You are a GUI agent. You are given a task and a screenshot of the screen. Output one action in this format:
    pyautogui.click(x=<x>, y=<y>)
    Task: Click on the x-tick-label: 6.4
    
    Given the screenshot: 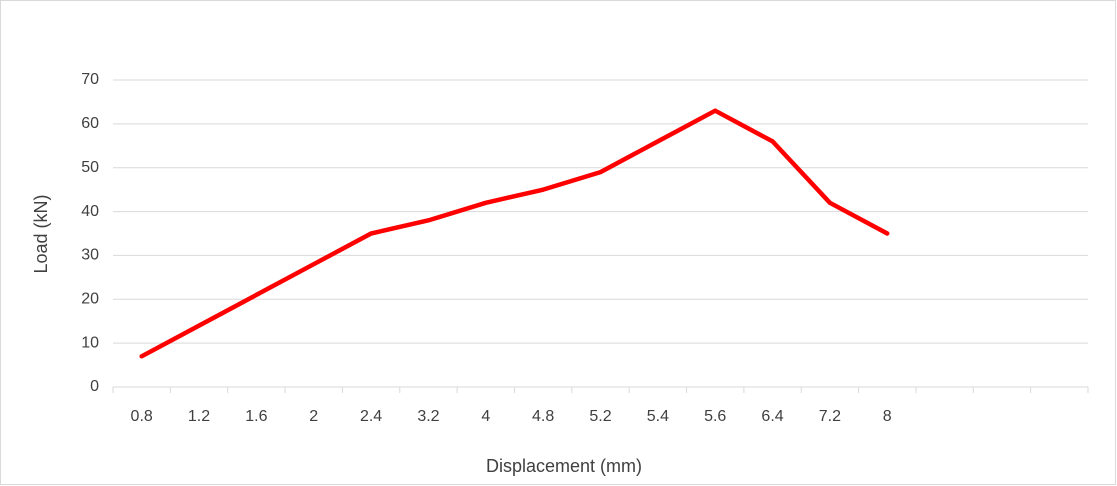 What is the action you would take?
    pyautogui.click(x=772, y=416)
    